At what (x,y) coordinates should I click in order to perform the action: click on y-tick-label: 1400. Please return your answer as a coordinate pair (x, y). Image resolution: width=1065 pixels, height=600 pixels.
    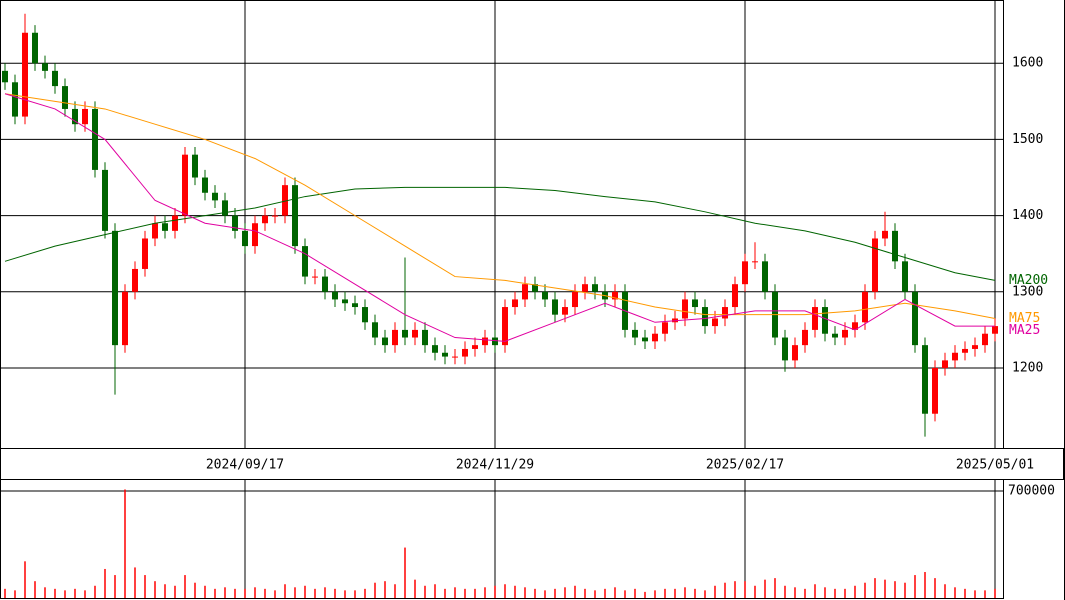
    Looking at the image, I should click on (1027, 215).